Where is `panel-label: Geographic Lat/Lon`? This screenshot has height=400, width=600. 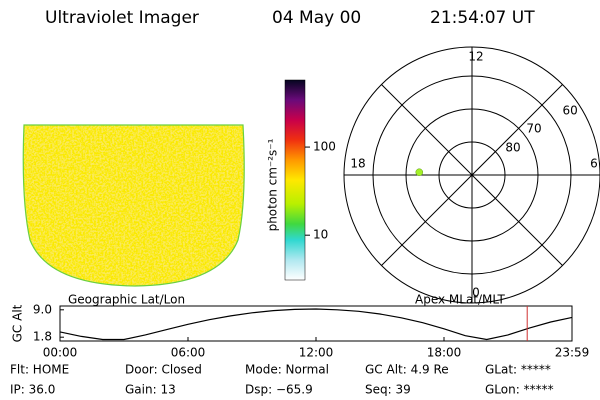
panel-label: Geographic Lat/Lon is located at coordinates (126, 300).